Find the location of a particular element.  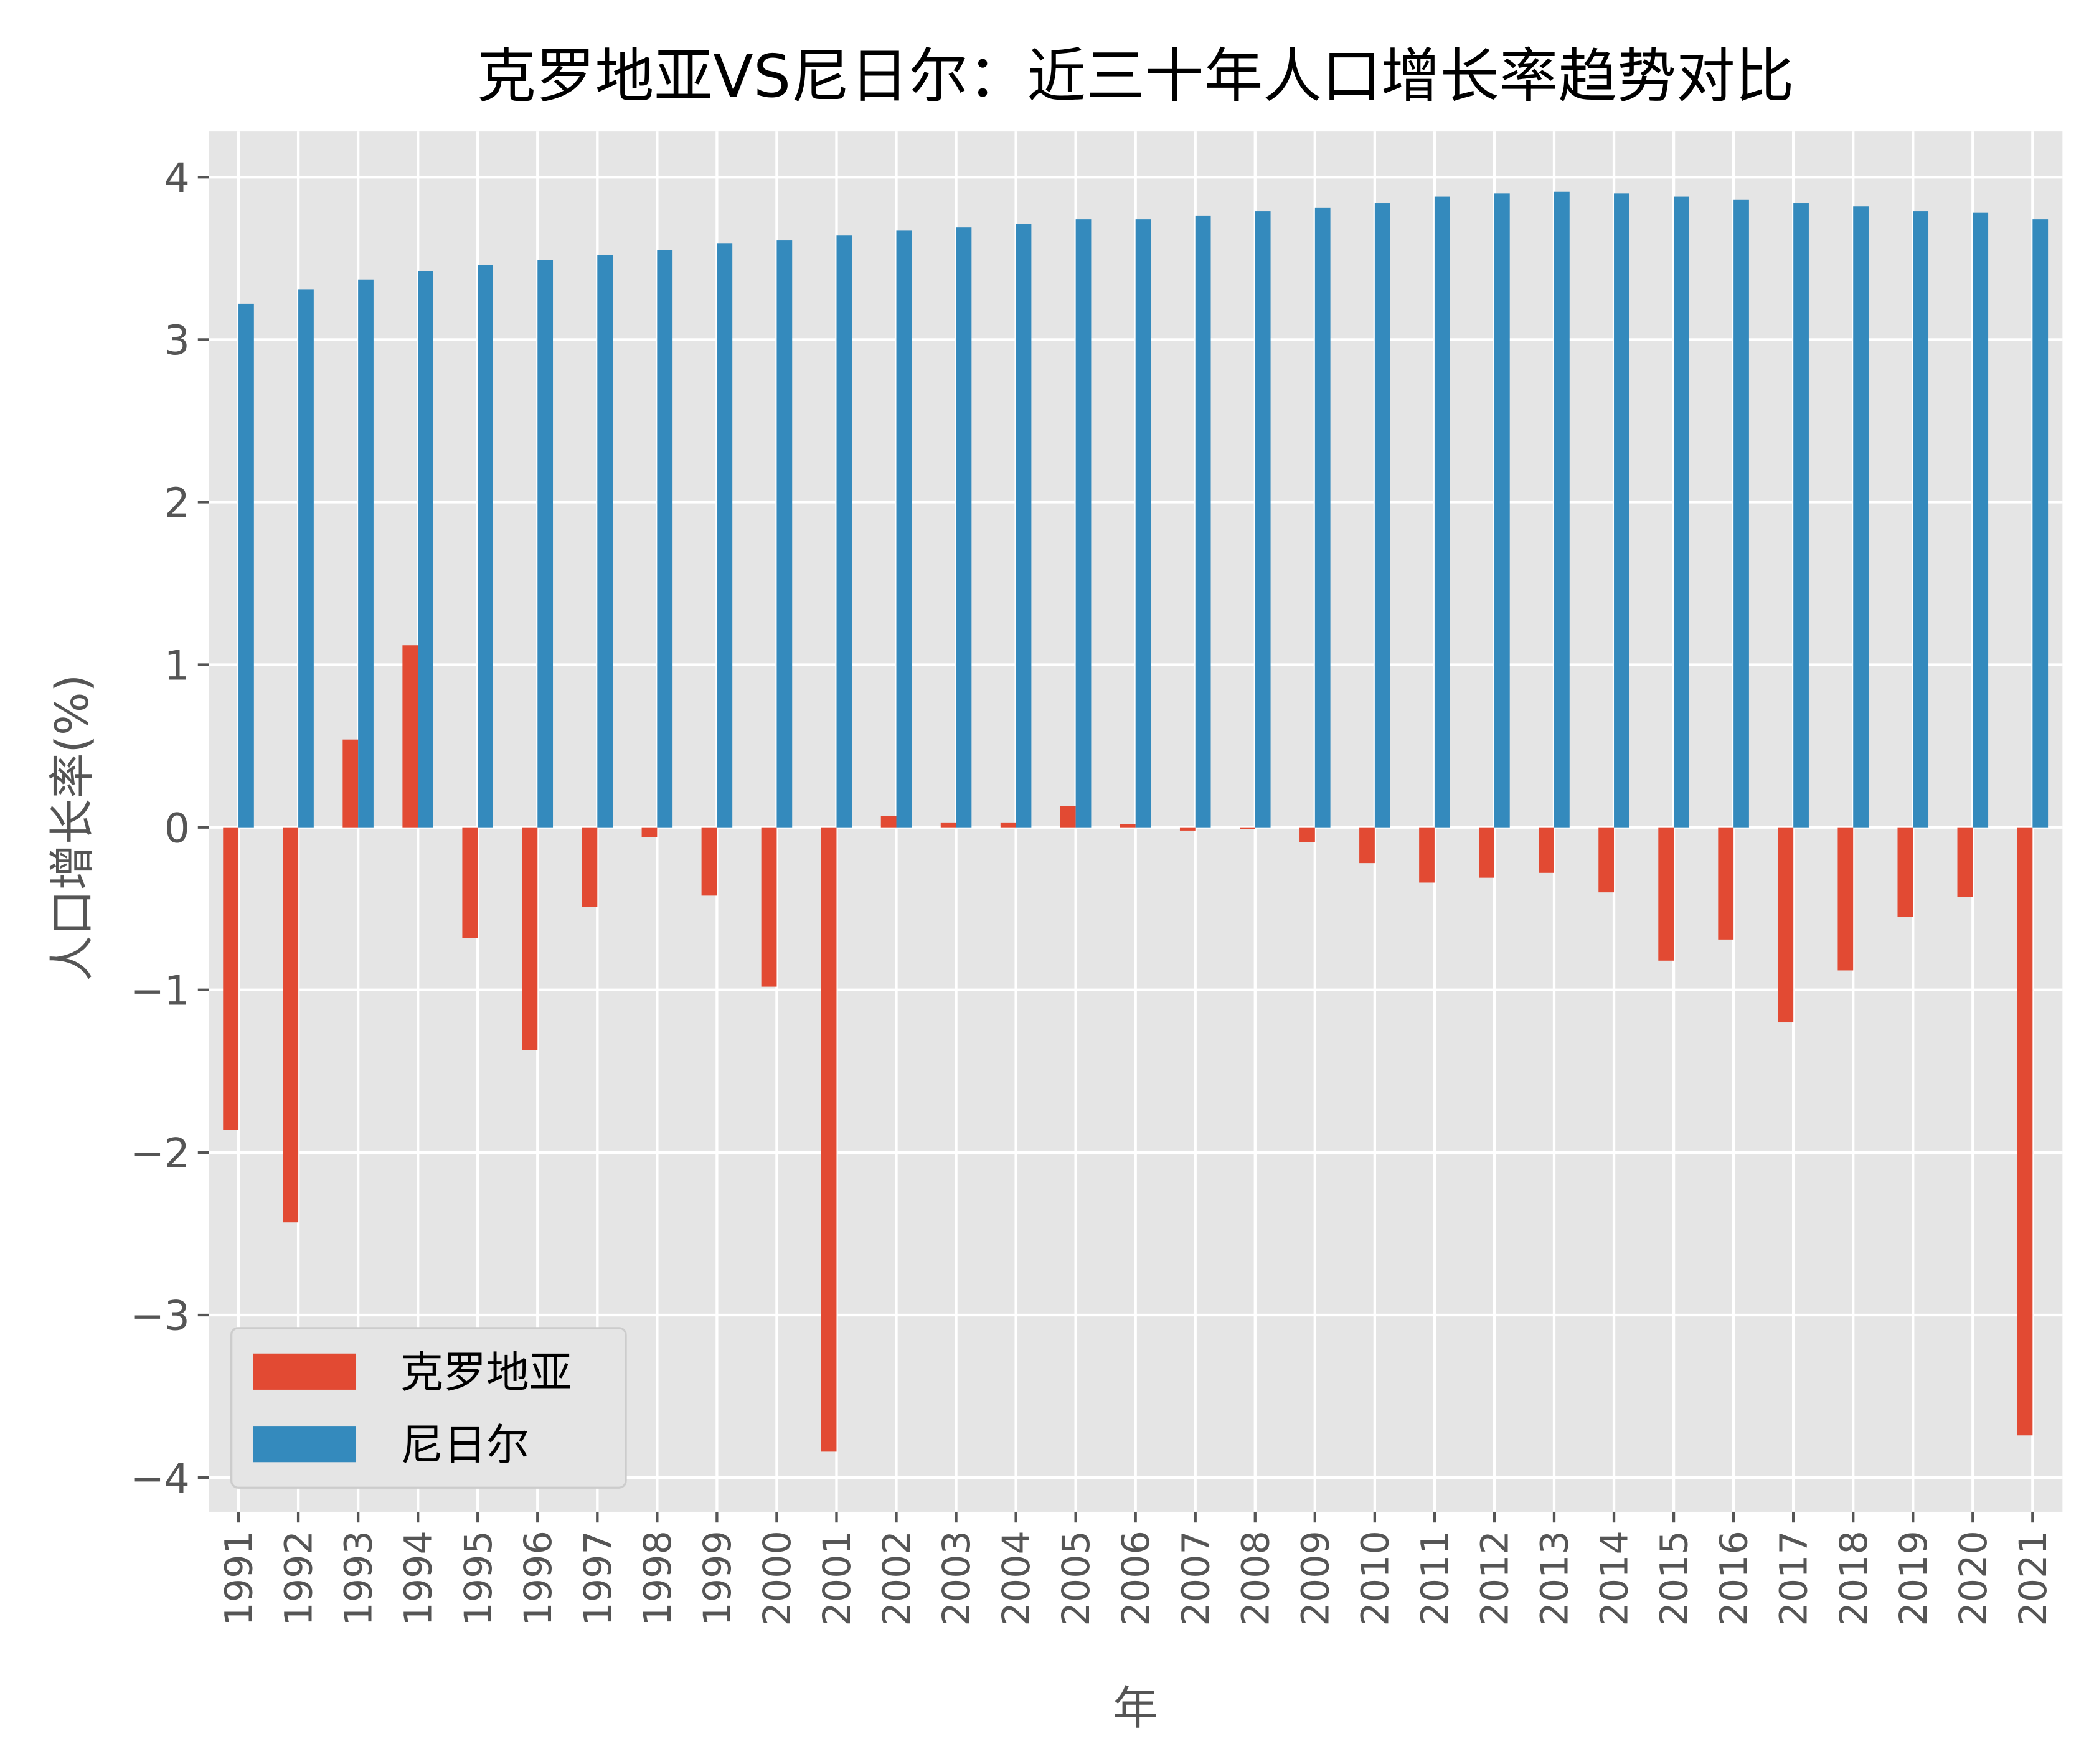

bar-niger-2015 is located at coordinates (1681, 512).